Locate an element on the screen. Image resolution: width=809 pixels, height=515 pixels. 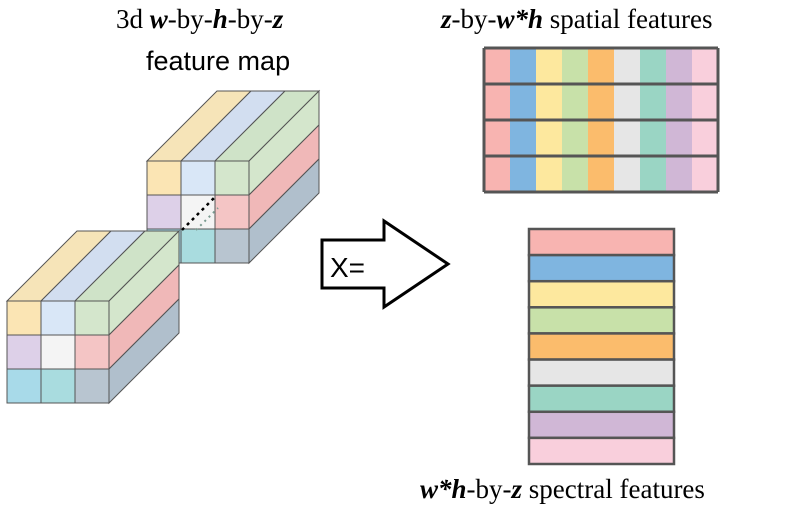
spatial-features-matrix is located at coordinates (601, 120).